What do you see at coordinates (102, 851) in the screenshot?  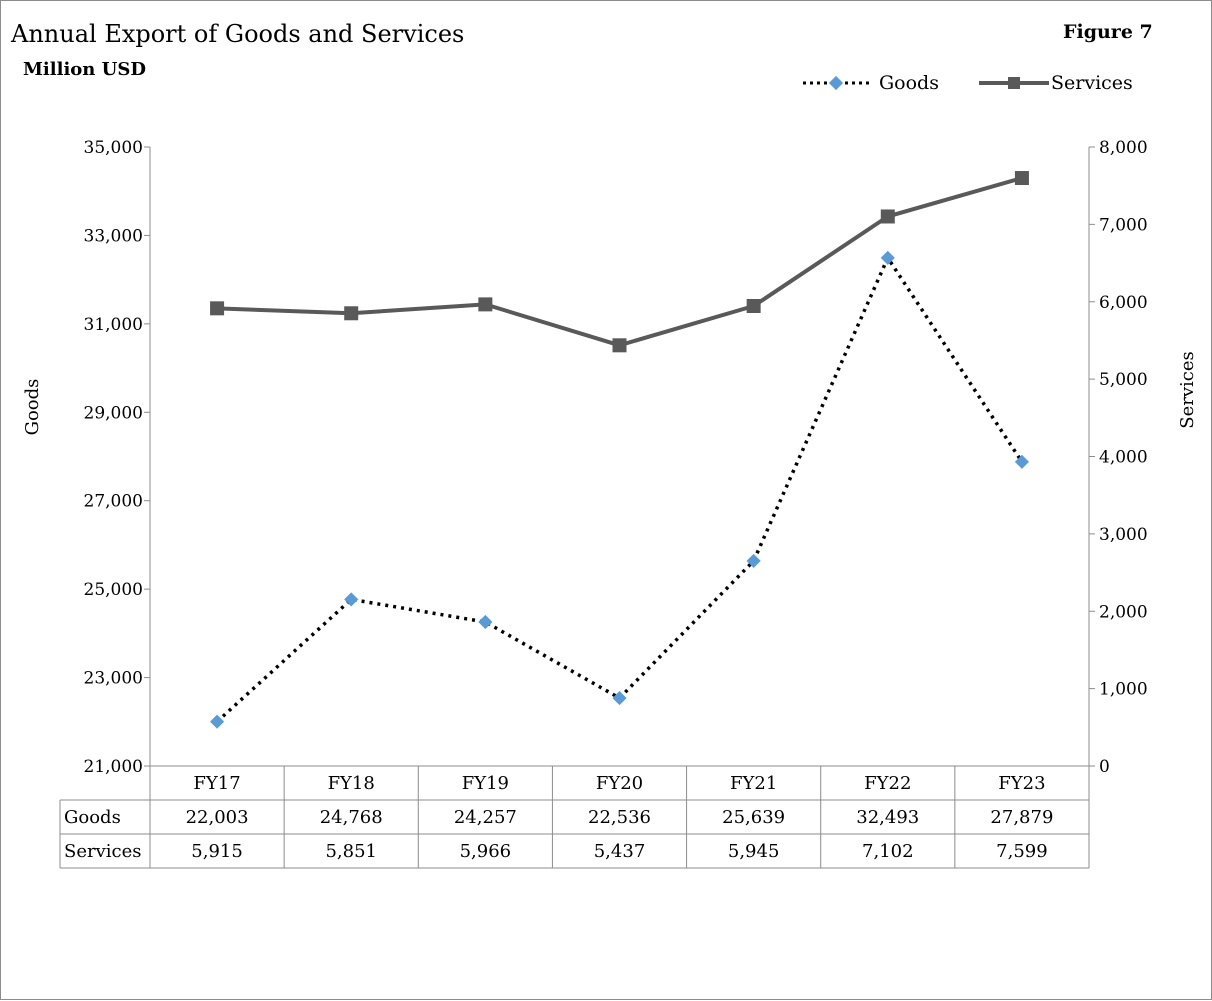 I see `table-row-header: Services` at bounding box center [102, 851].